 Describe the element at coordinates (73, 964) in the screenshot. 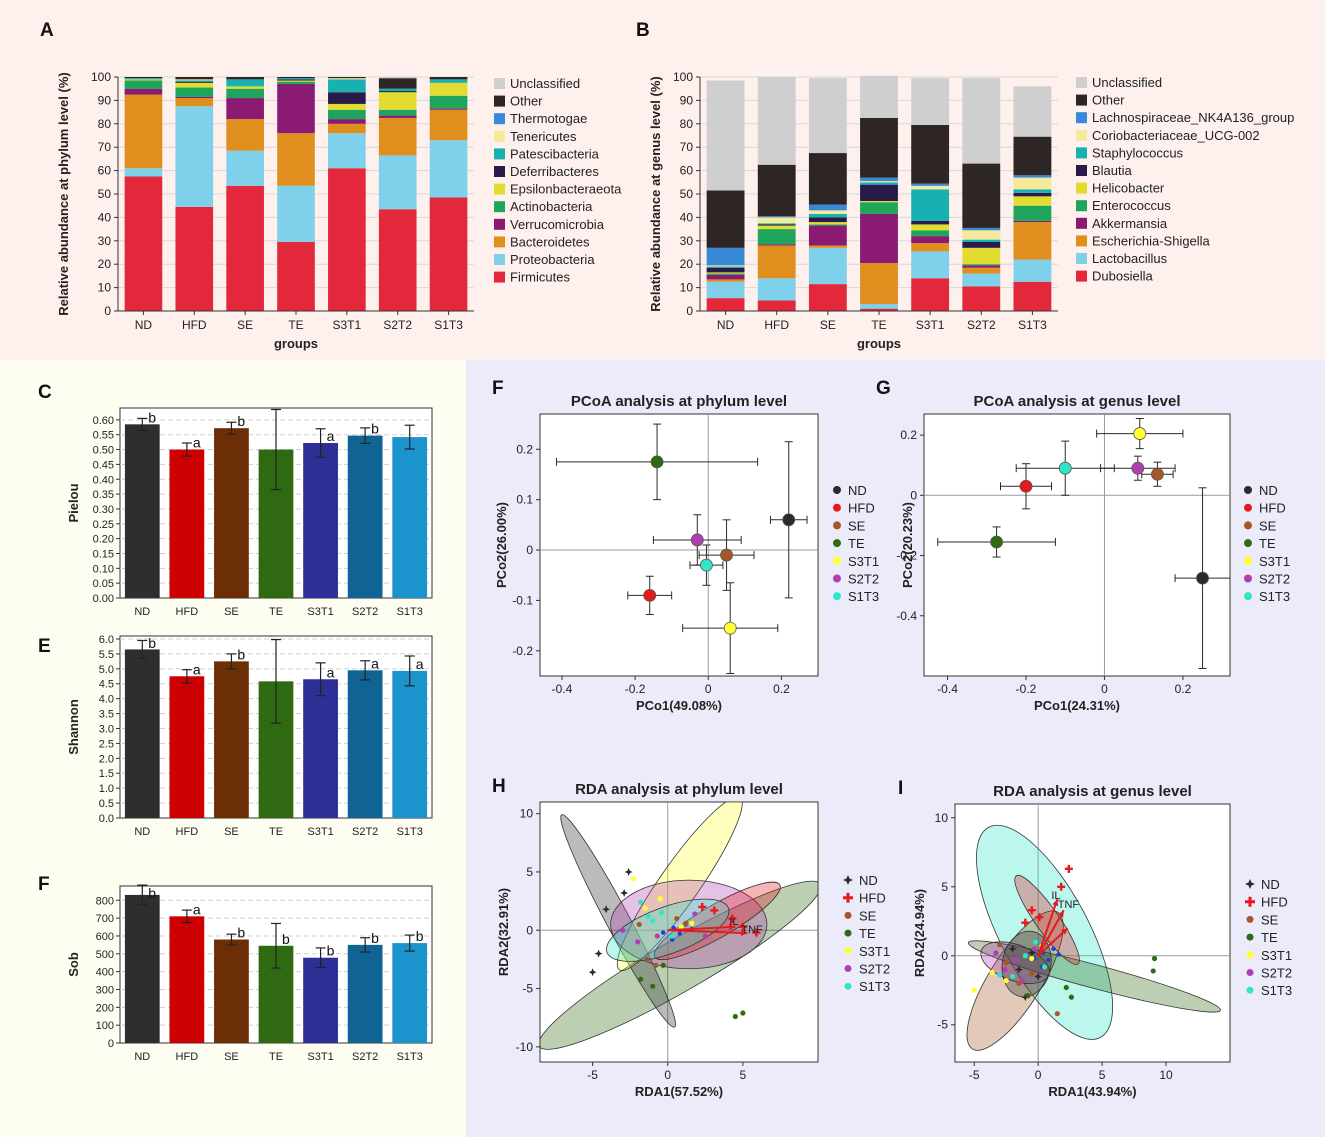

I see `y-axis-label: Sob` at that location.